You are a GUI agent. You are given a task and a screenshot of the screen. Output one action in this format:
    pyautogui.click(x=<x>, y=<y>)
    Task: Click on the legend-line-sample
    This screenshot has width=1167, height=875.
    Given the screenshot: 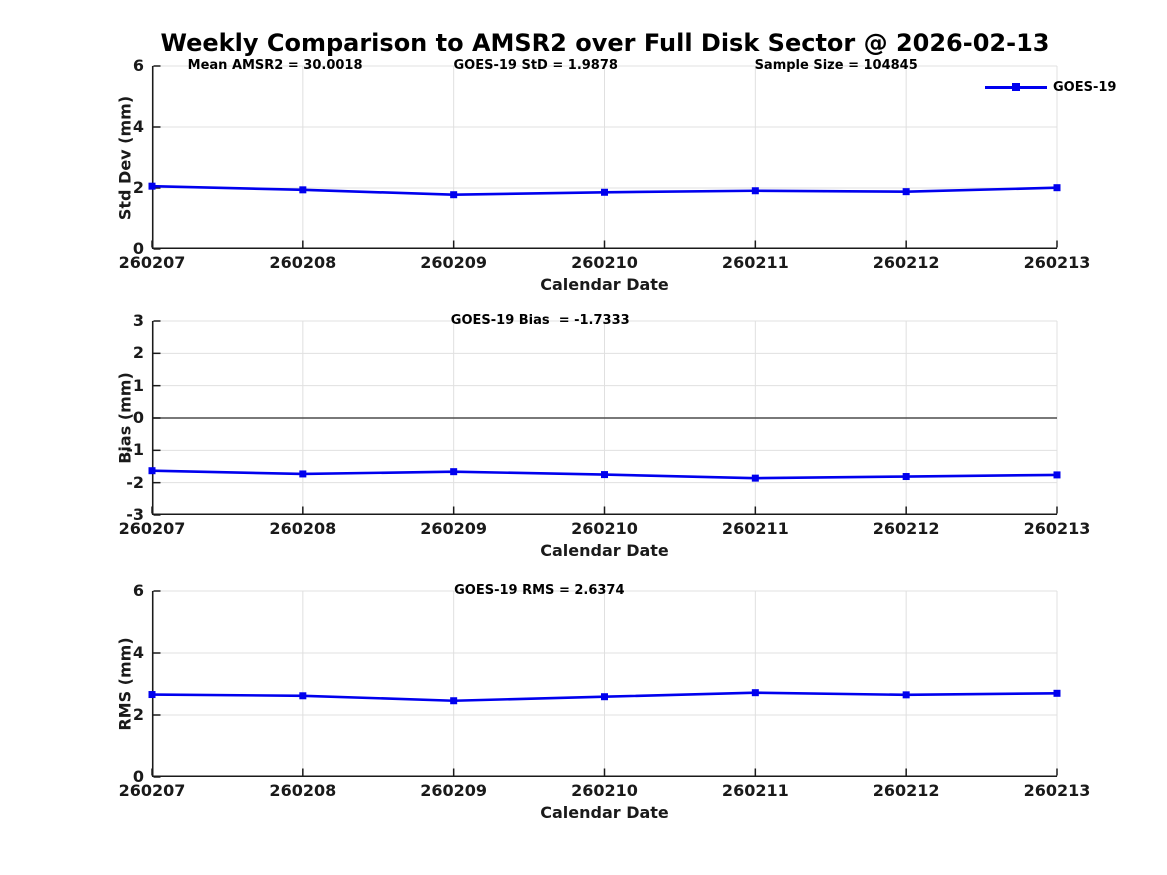 What is the action you would take?
    pyautogui.click(x=1016, y=87)
    